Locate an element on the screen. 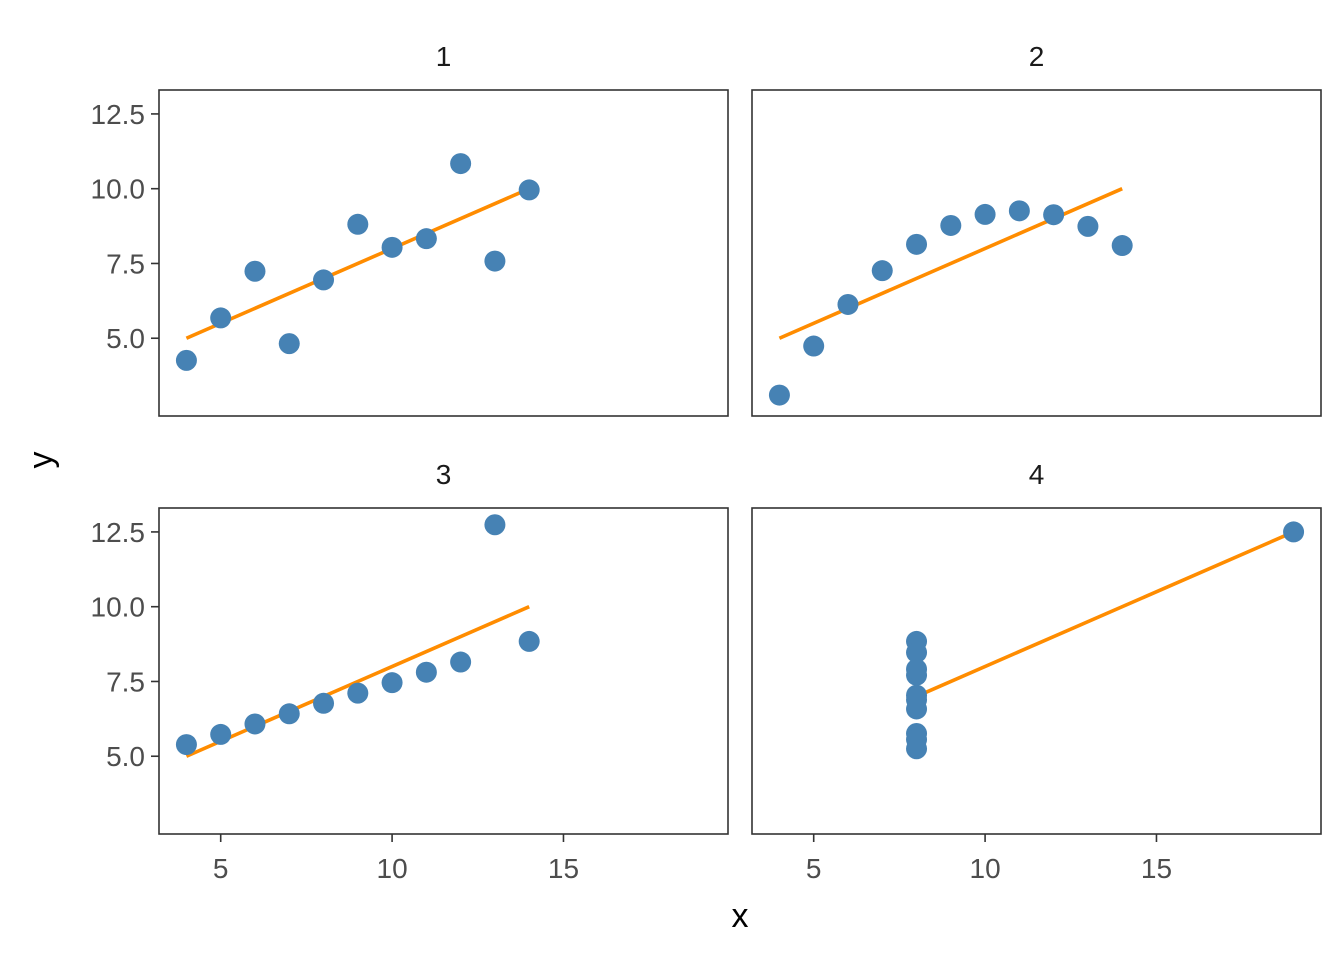 This screenshot has width=1344, height=960. y-axis-title: y is located at coordinates (41, 460).